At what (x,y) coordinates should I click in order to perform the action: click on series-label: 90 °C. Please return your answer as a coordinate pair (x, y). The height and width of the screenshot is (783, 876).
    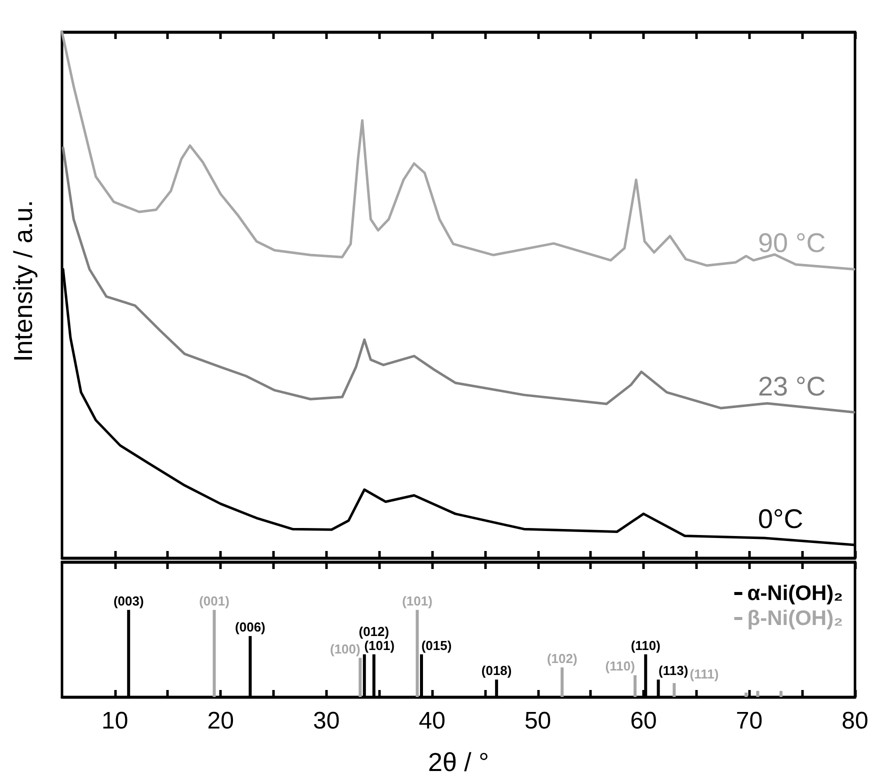
    Looking at the image, I should click on (792, 243).